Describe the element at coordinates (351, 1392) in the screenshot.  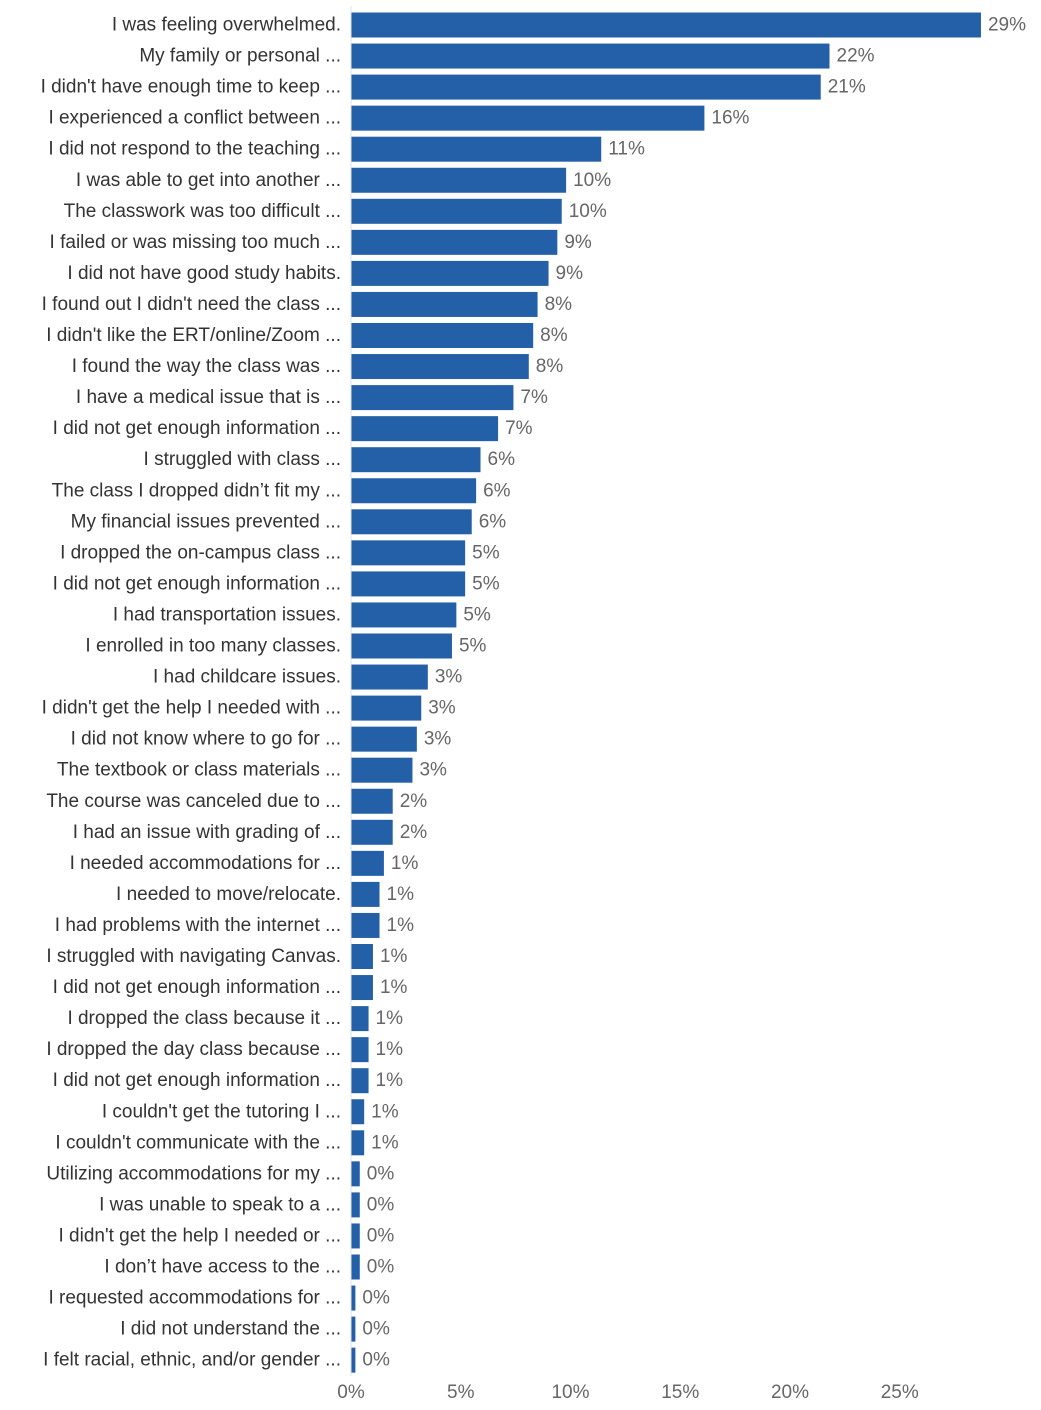
I see `x-tick-label: 0%` at that location.